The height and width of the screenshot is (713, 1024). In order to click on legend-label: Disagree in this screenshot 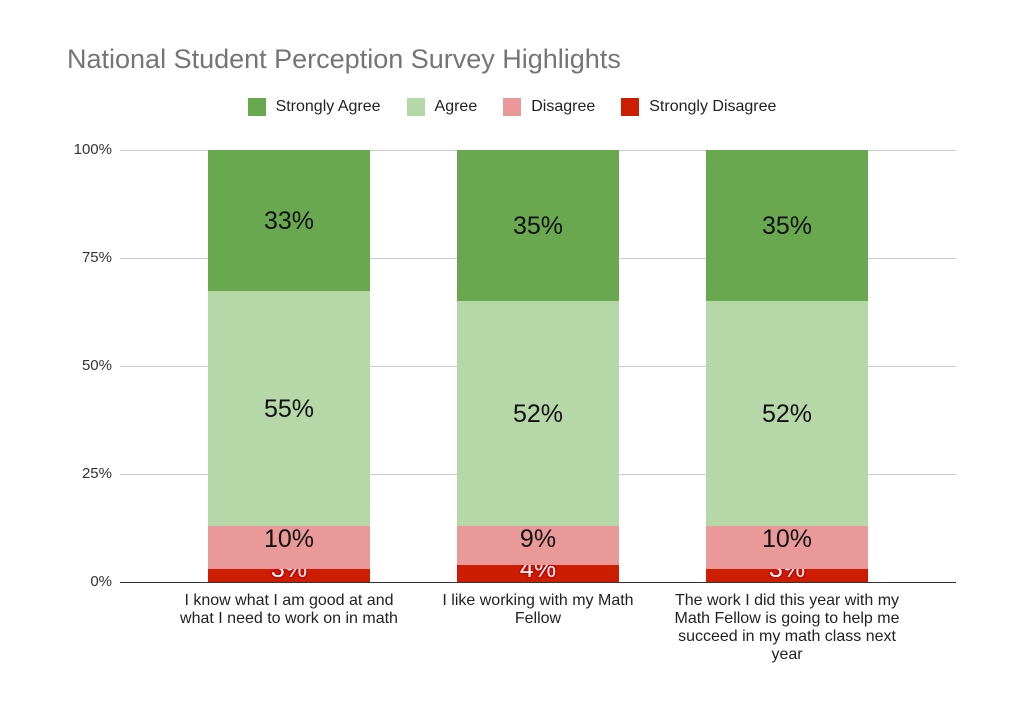, I will do `click(563, 106)`.